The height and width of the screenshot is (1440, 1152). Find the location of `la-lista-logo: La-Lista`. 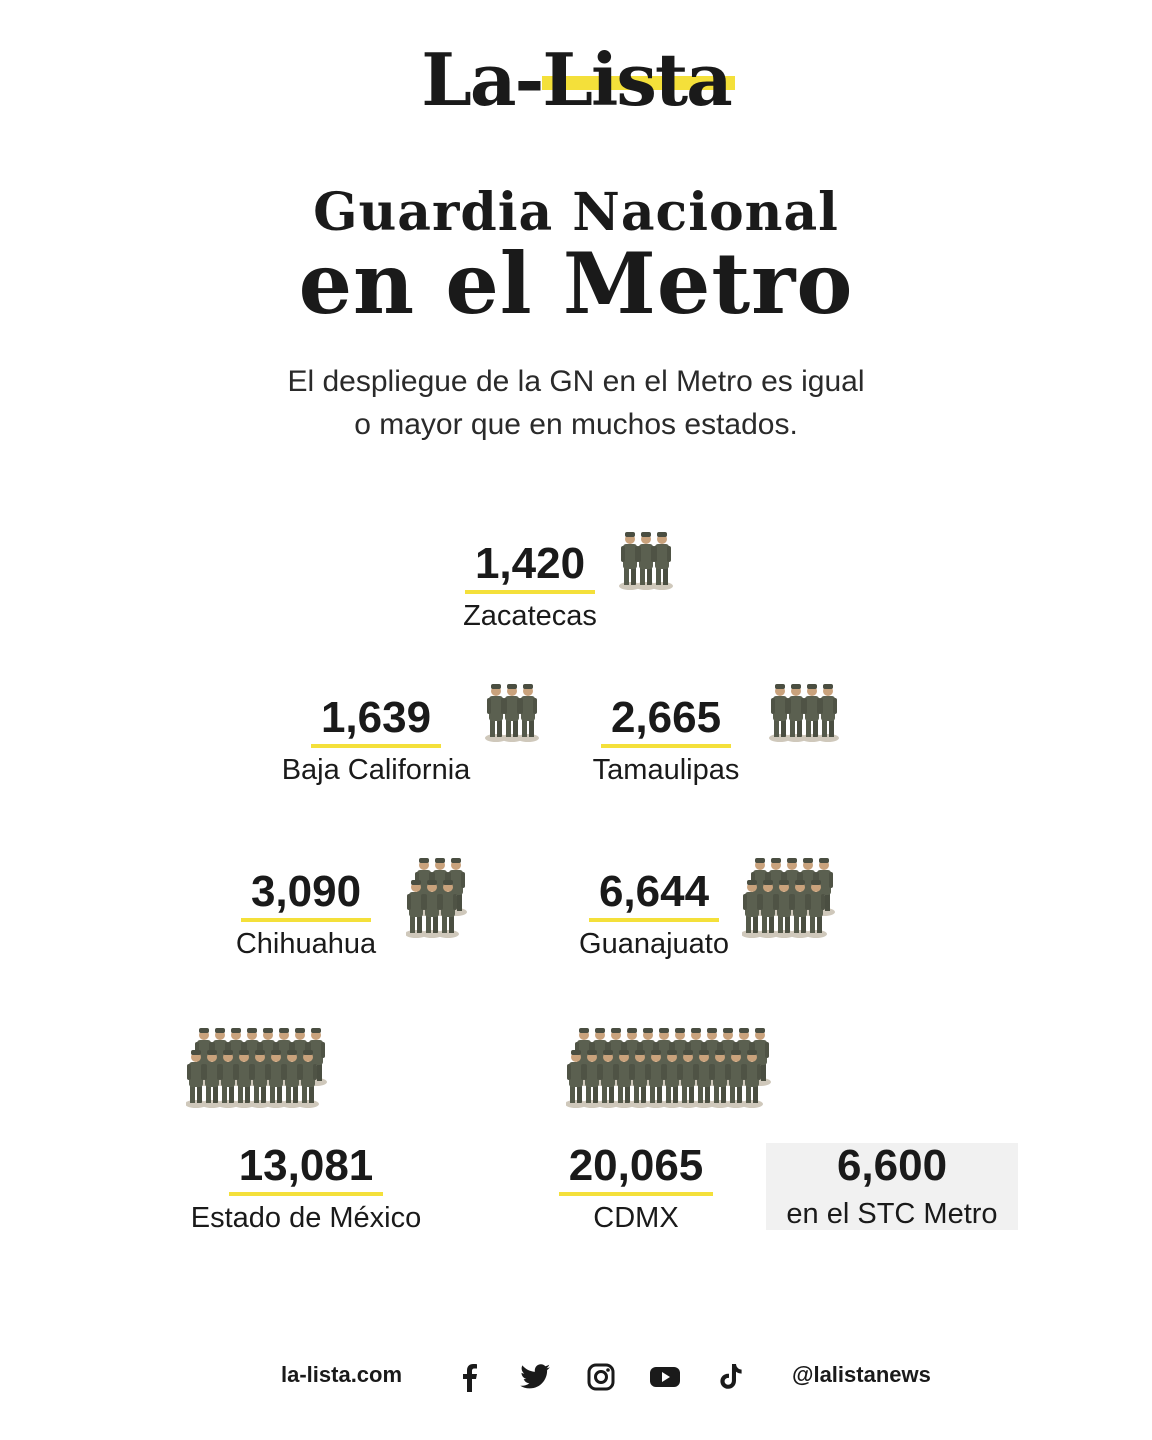

la-lista-logo: La-Lista is located at coordinates (576, 80).